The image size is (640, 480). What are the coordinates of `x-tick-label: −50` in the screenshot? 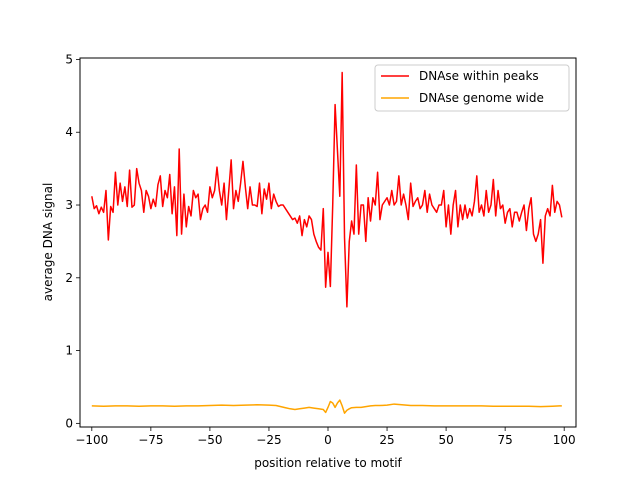 It's located at (209, 440).